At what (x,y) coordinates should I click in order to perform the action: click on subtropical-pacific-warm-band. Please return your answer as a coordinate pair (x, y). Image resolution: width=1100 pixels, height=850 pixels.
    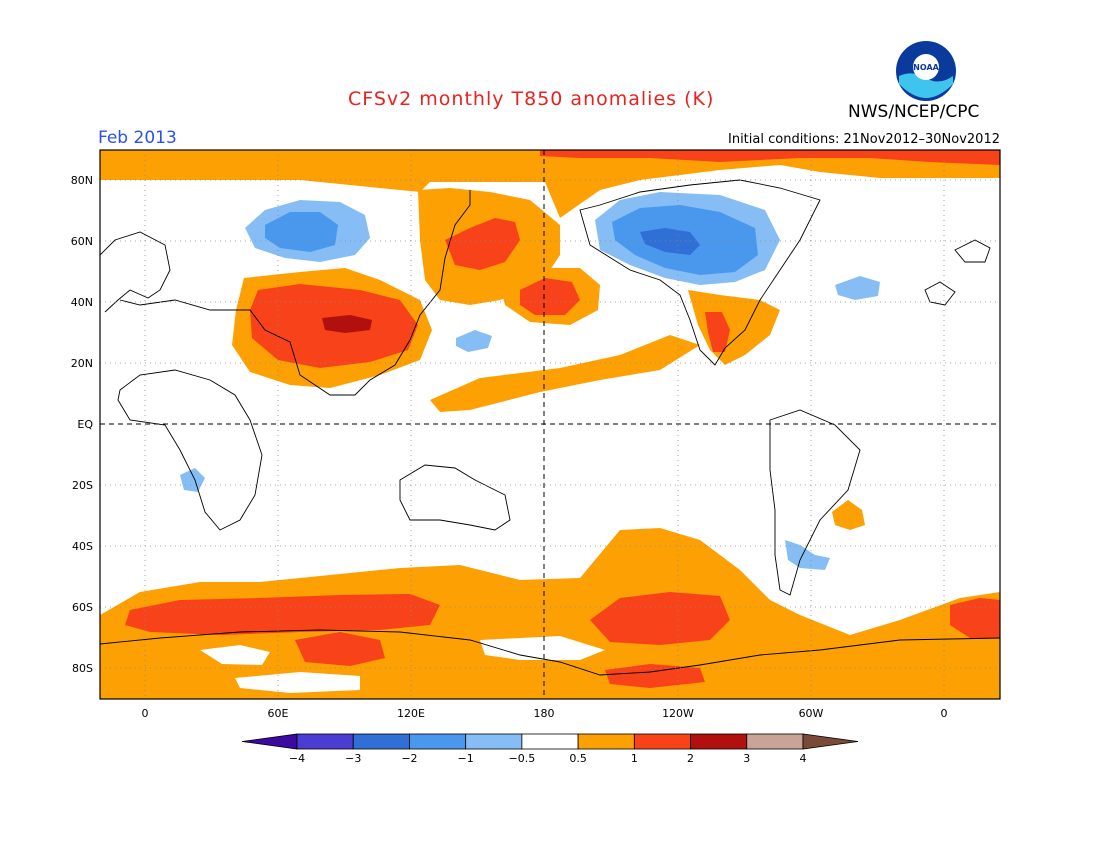
    Looking at the image, I should click on (565, 373).